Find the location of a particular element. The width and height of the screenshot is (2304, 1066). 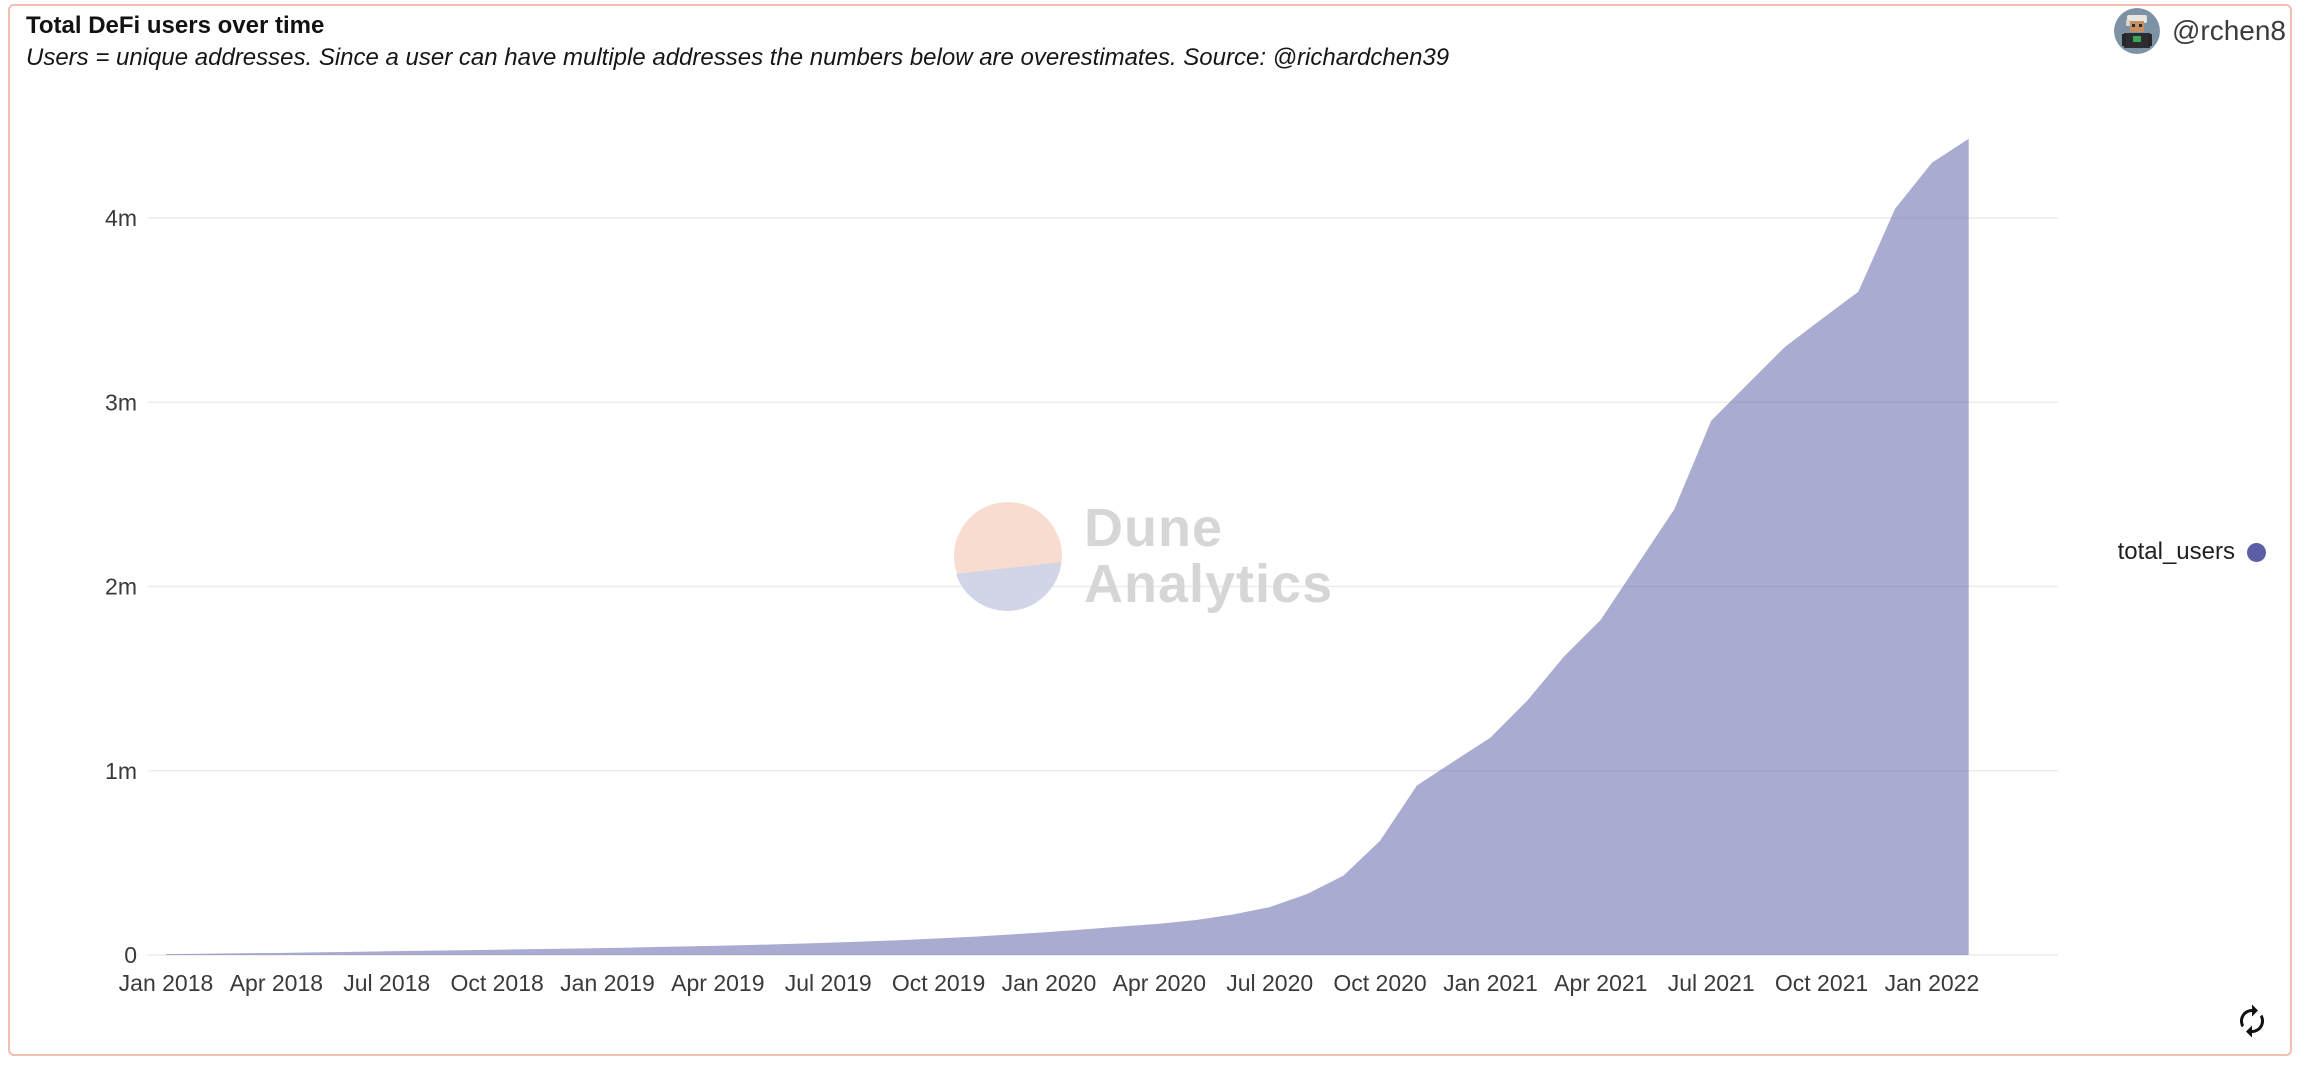

x-tick-label: Oct 2020 is located at coordinates (1379, 983).